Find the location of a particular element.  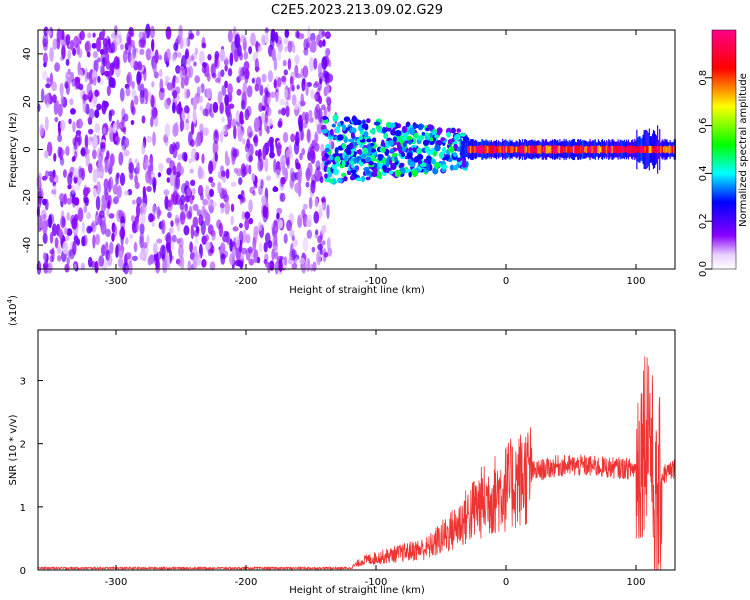

x-tick-label: -300 is located at coordinates (116, 582).